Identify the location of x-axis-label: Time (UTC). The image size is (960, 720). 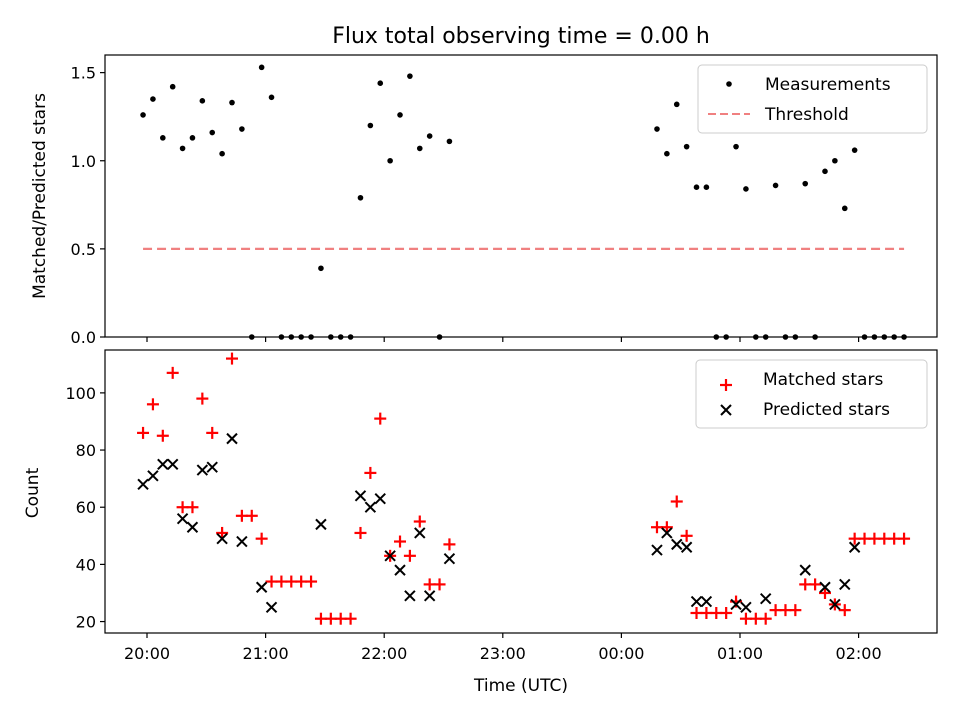
(520, 686).